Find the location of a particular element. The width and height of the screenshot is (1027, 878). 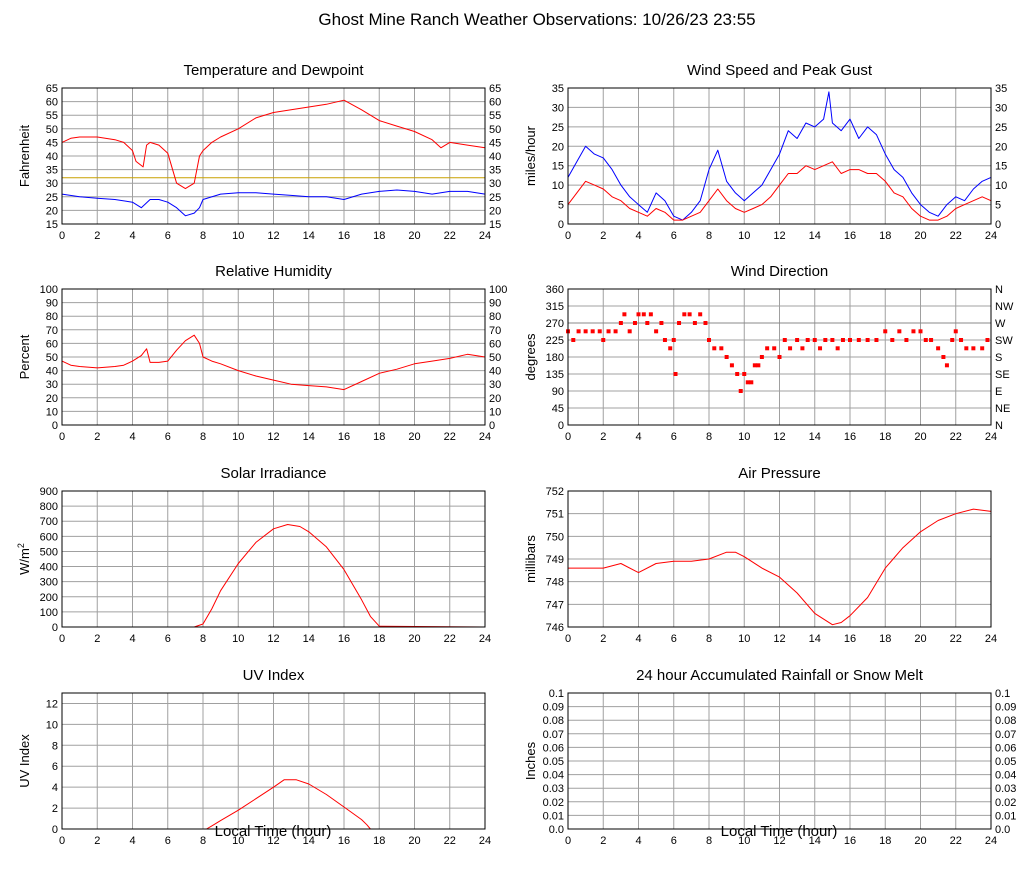

chart-title: Wind Direction is located at coordinates (780, 271).